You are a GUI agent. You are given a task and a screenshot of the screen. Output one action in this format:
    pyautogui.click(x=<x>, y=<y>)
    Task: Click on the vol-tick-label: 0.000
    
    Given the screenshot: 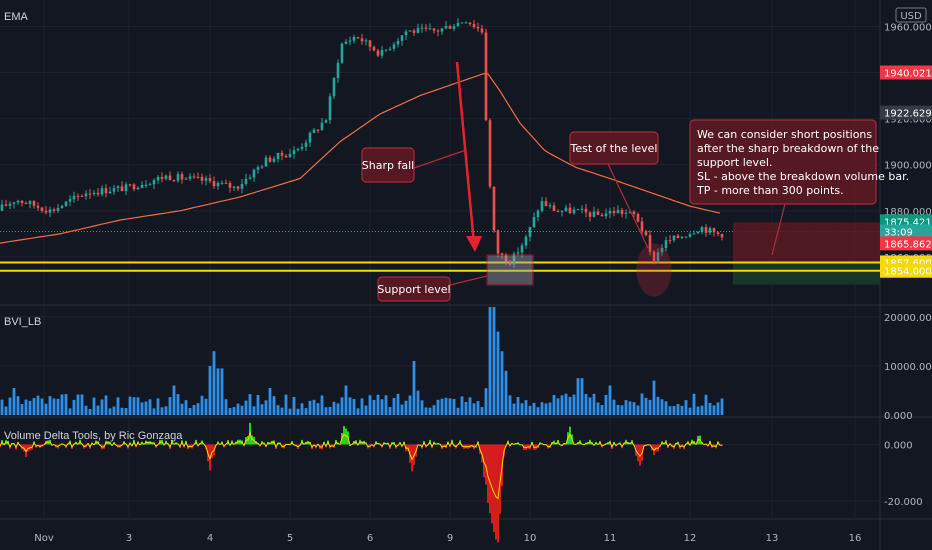 What is the action you would take?
    pyautogui.click(x=898, y=416)
    